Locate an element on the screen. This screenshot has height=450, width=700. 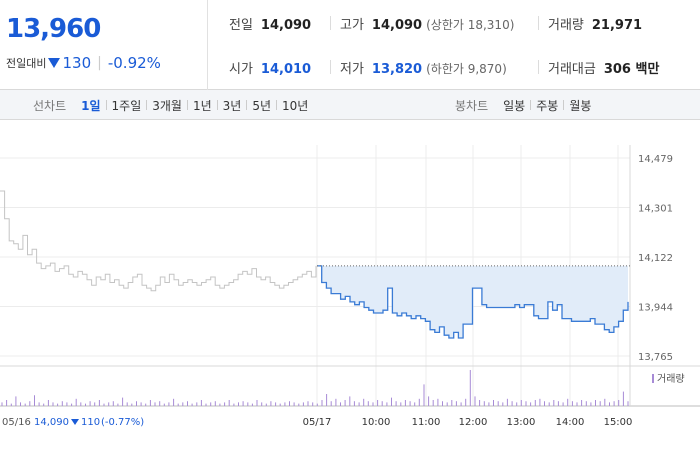
period-tab-3: 1년 is located at coordinates (202, 105).